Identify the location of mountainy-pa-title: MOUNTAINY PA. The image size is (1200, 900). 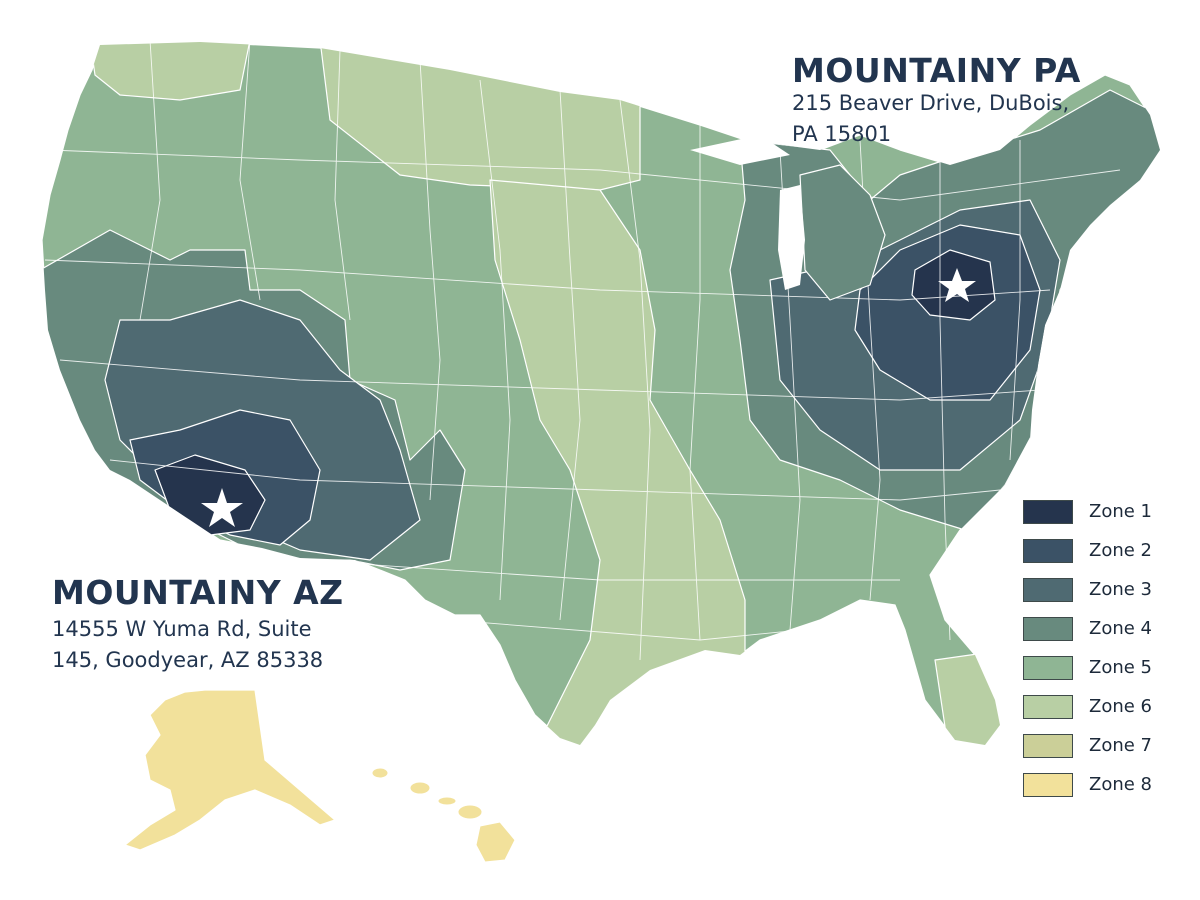
(936, 70).